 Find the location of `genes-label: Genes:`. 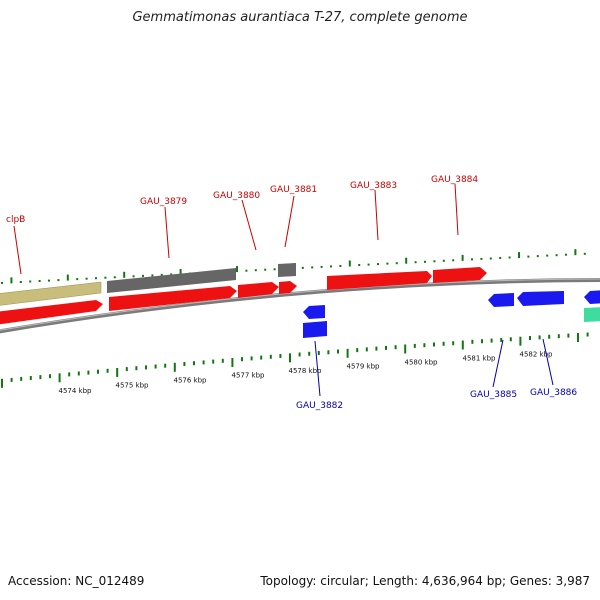

genes-label: Genes: is located at coordinates (530, 581).